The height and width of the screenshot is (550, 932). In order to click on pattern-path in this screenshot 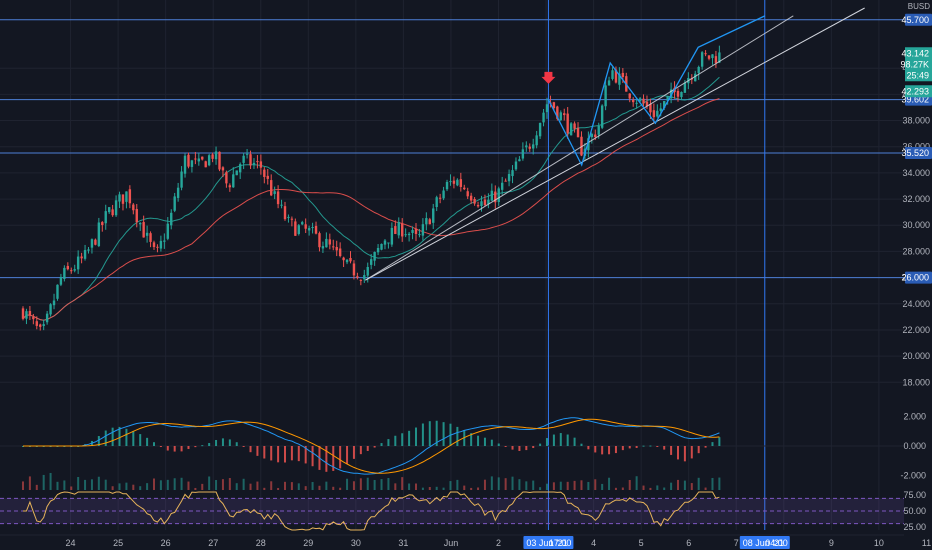, I will do `click(656, 91)`.